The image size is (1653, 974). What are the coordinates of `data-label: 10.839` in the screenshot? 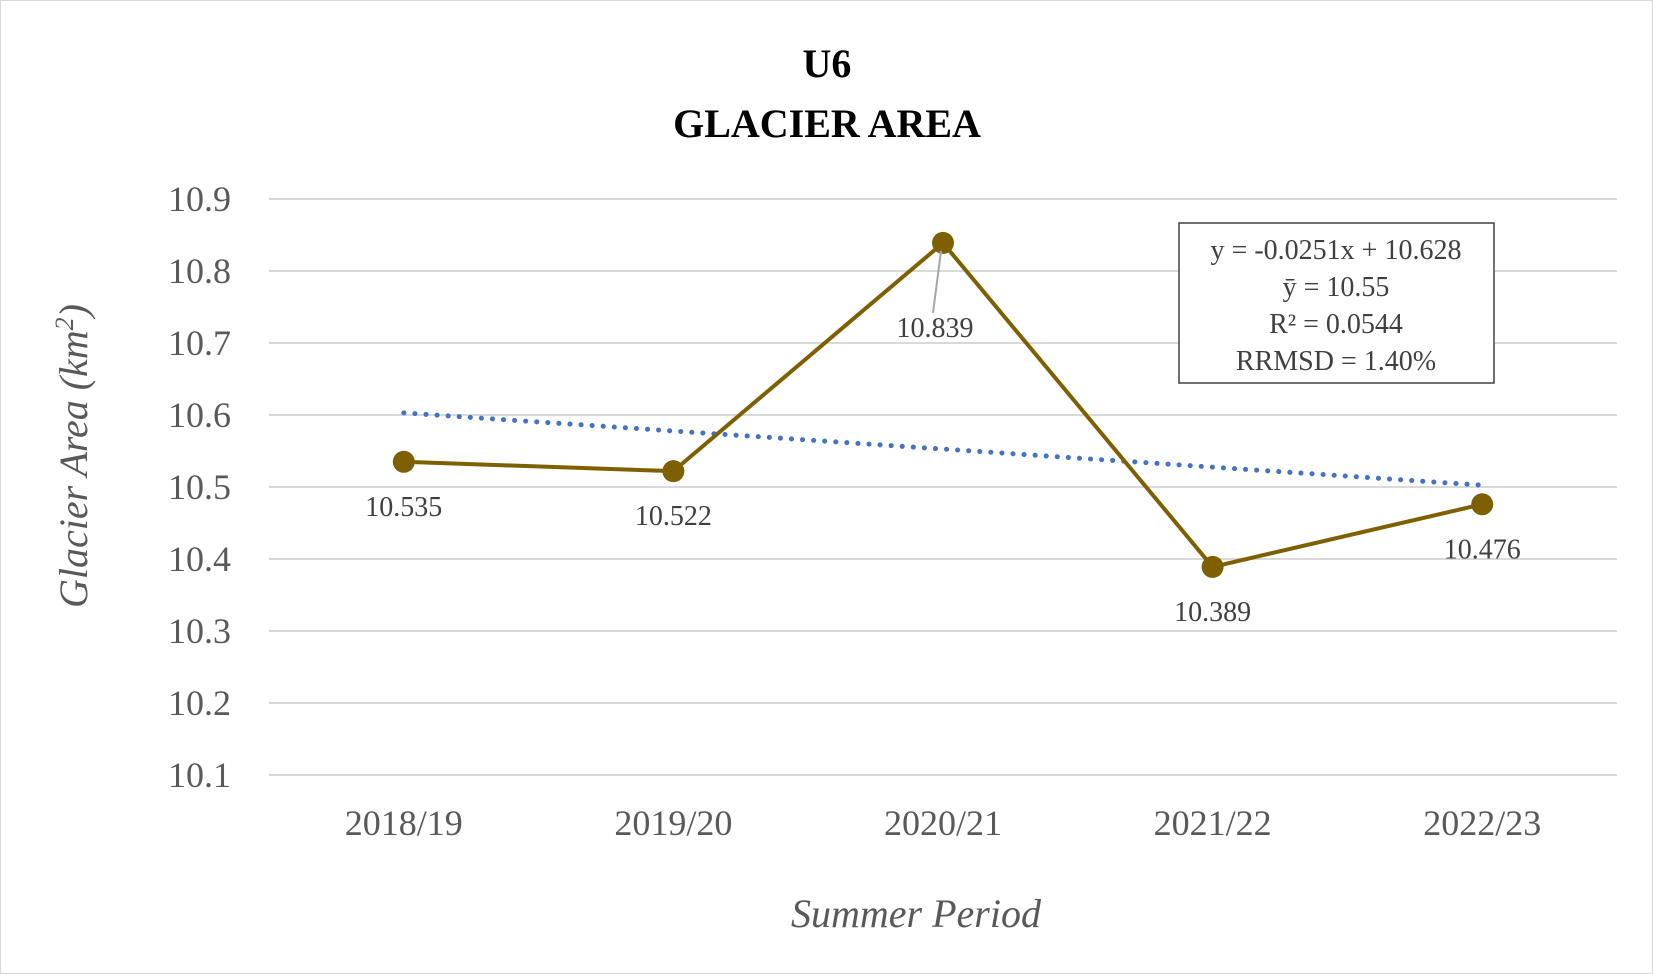 It's located at (935, 328).